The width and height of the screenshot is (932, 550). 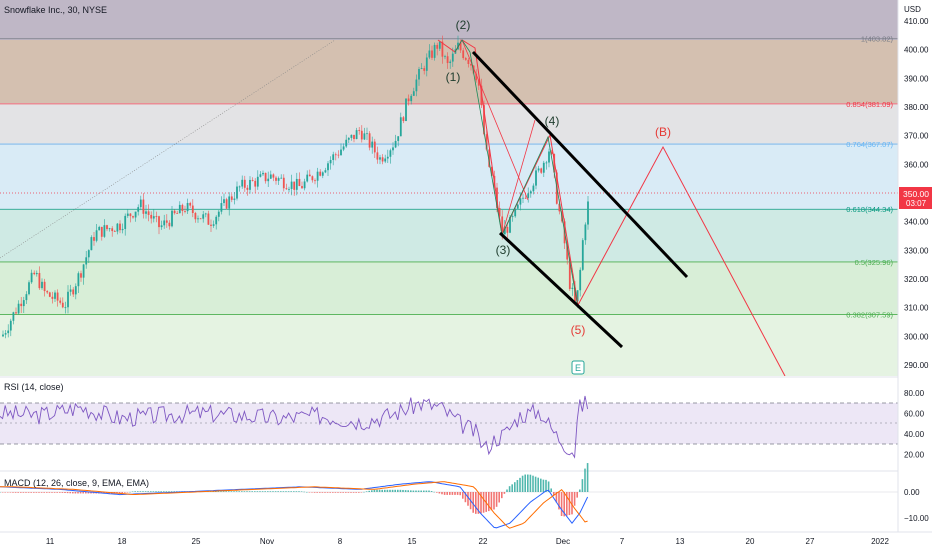 What do you see at coordinates (869, 144) in the screenshot?
I see `fib-level-label: 0.764(367.07)` at bounding box center [869, 144].